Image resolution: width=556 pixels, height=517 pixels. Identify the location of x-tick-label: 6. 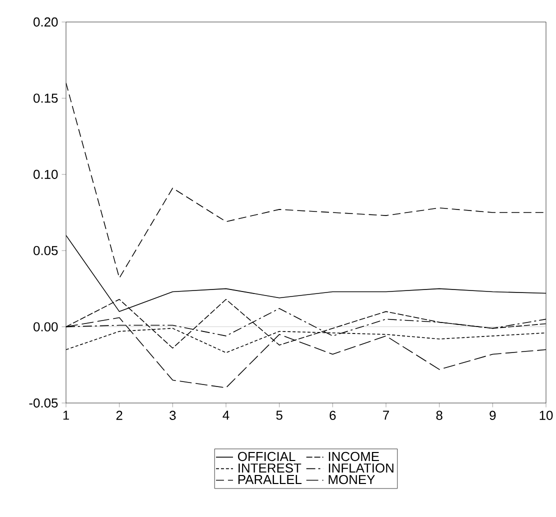
(333, 415).